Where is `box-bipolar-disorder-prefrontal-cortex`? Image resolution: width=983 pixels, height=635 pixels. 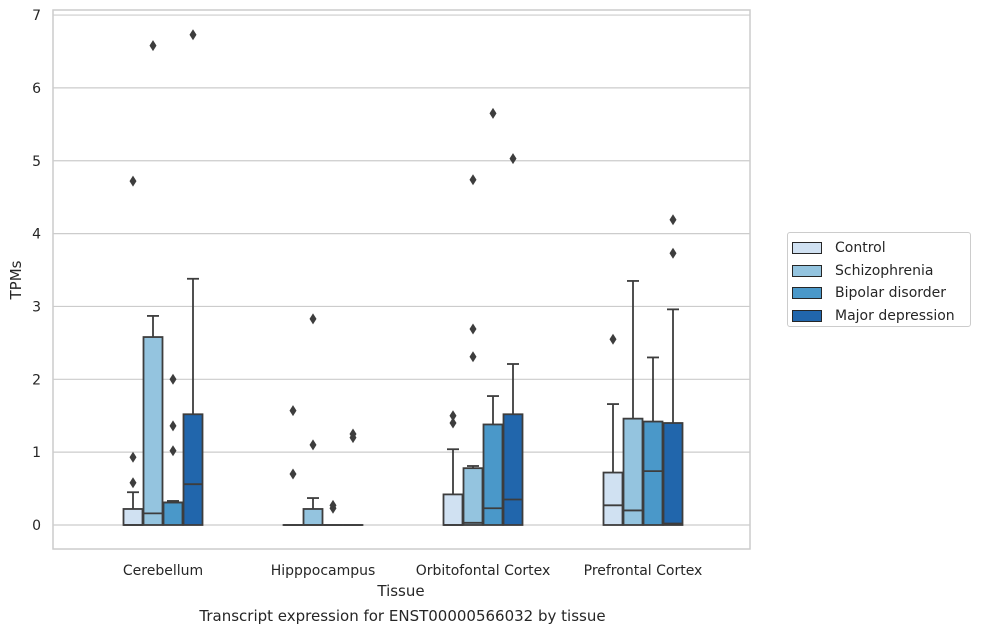
box-bipolar-disorder-prefrontal-cortex is located at coordinates (653, 441).